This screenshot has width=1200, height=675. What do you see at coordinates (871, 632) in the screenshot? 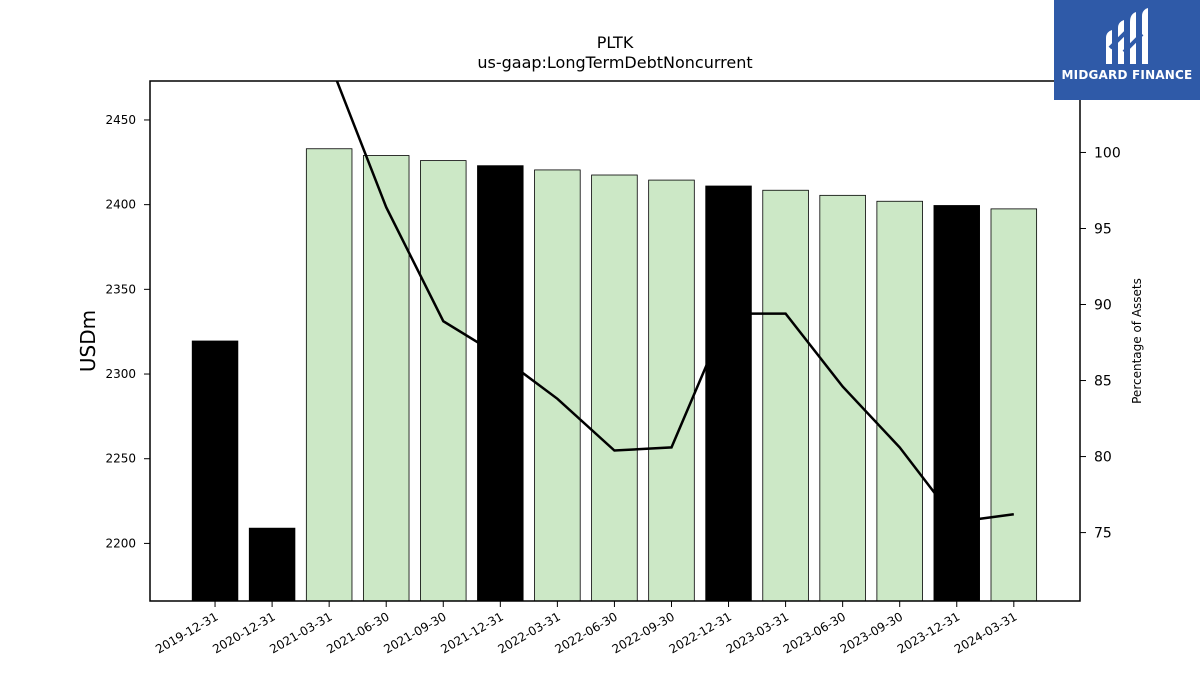
I see `x-tick-label: 2023-09-30` at bounding box center [871, 632].